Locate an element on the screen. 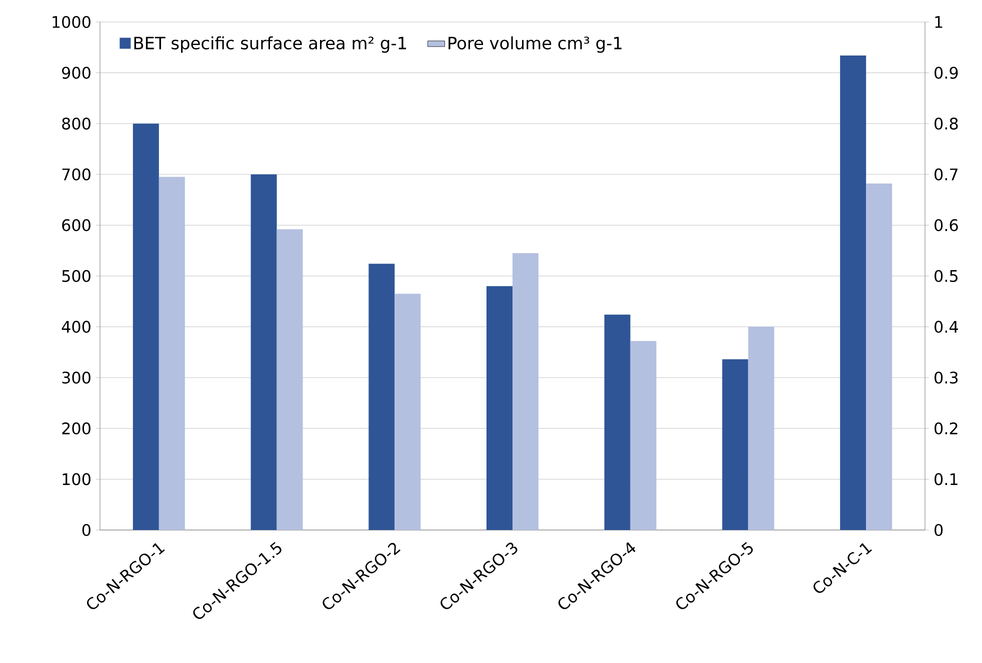 Image resolution: width=982 pixels, height=663 pixels. y2-tick-label: 0.7 is located at coordinates (946, 174).